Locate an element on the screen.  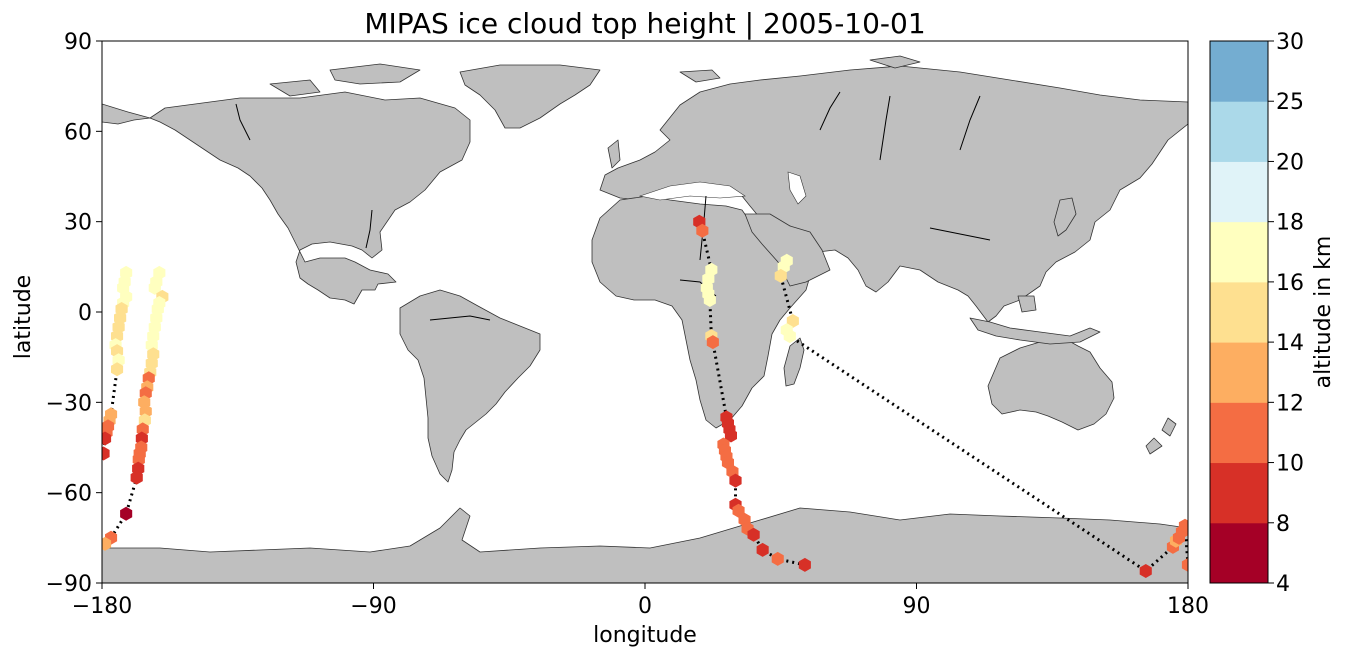
colorbar-frame is located at coordinates (1239, 312).